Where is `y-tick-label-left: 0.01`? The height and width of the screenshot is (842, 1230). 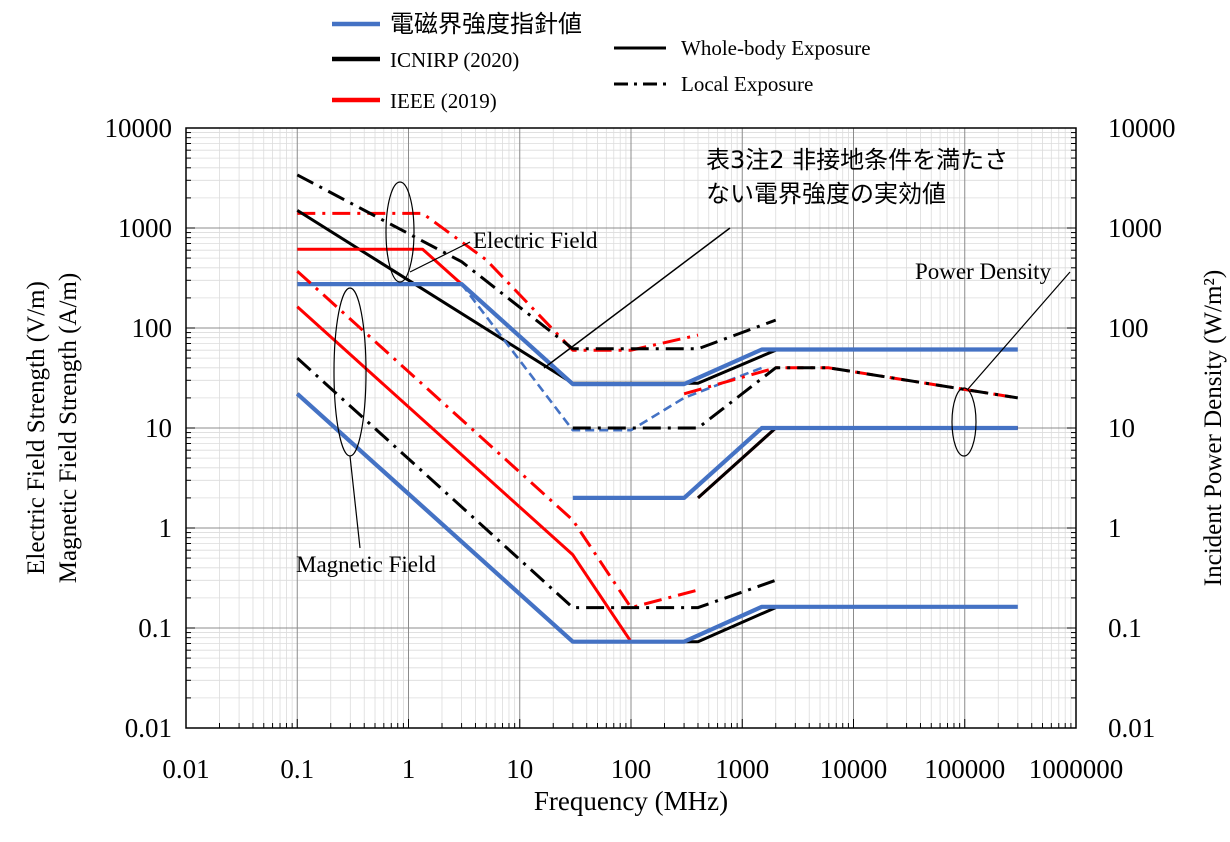 y-tick-label-left: 0.01 is located at coordinates (148, 728).